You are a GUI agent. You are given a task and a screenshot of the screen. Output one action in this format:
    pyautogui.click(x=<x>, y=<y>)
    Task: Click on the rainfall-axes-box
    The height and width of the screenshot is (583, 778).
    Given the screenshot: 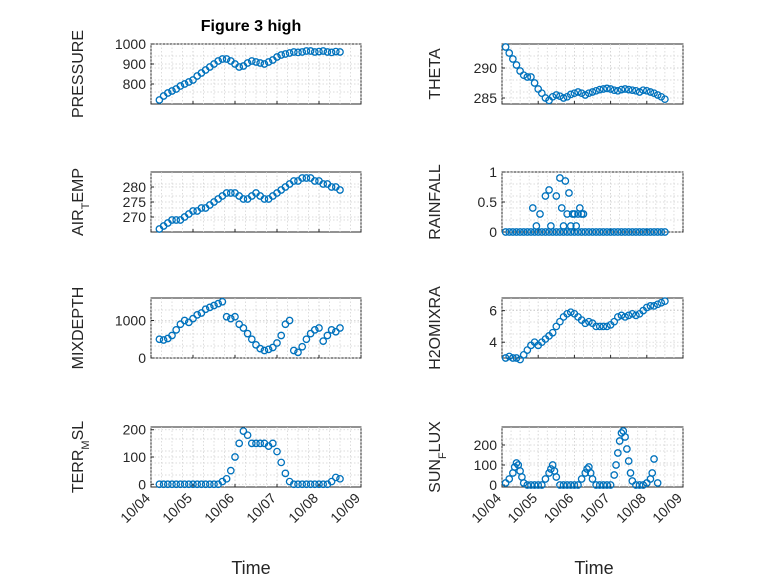 What is the action you would take?
    pyautogui.click(x=592, y=202)
    